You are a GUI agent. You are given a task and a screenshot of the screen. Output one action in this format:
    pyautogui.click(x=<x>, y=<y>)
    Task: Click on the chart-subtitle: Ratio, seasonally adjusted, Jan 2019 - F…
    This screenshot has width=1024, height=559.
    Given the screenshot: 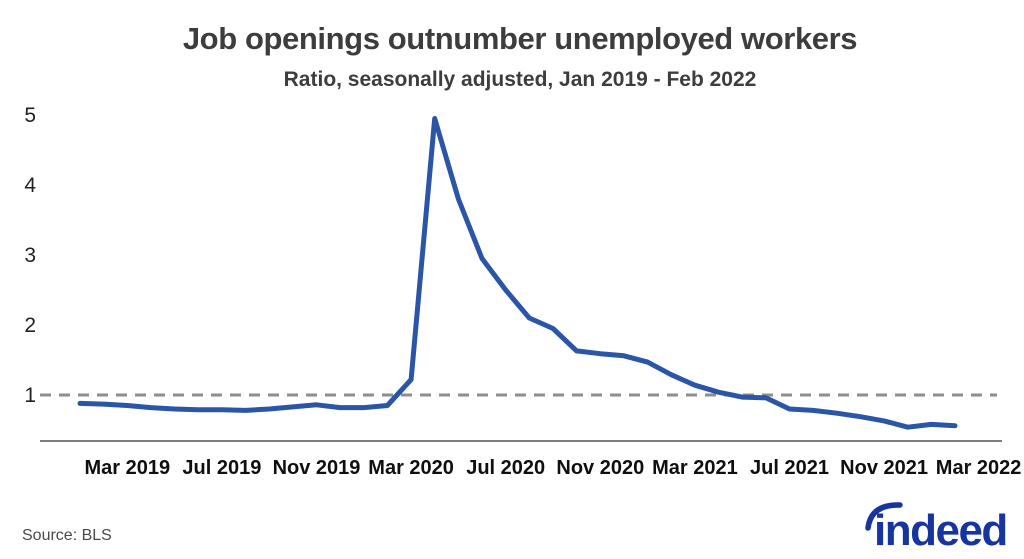 What is the action you would take?
    pyautogui.click(x=520, y=79)
    